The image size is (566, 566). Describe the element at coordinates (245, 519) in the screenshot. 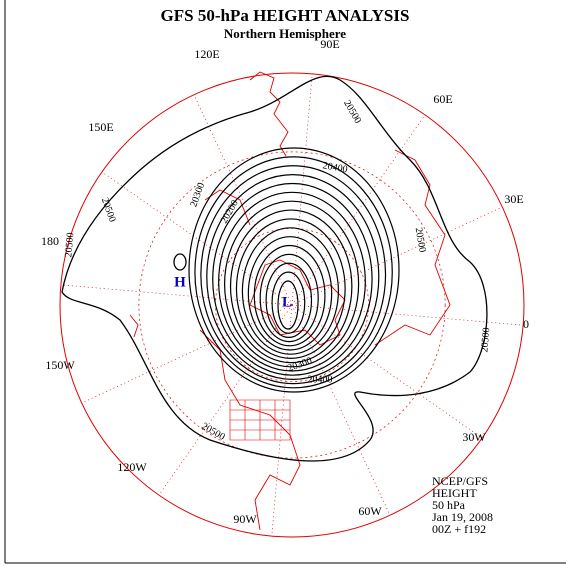

I see `longitude-label: 90W` at that location.